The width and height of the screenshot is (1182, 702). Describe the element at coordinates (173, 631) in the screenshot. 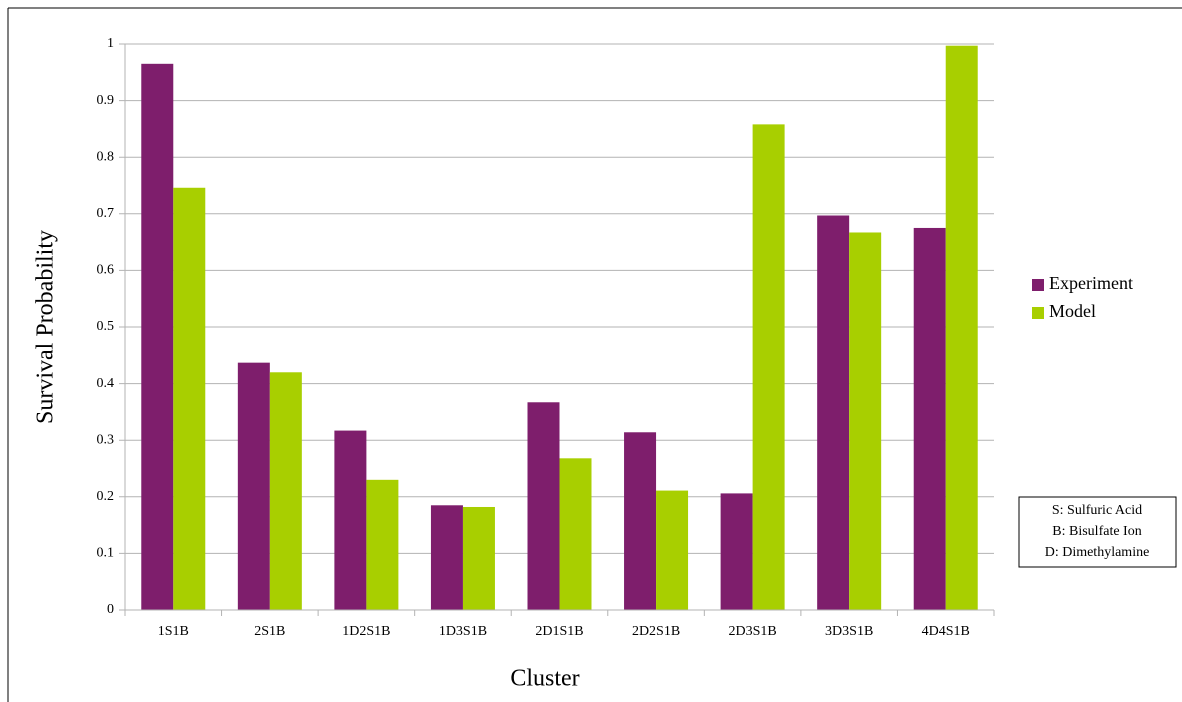

I see `x-tick-label: 1S1B` at that location.